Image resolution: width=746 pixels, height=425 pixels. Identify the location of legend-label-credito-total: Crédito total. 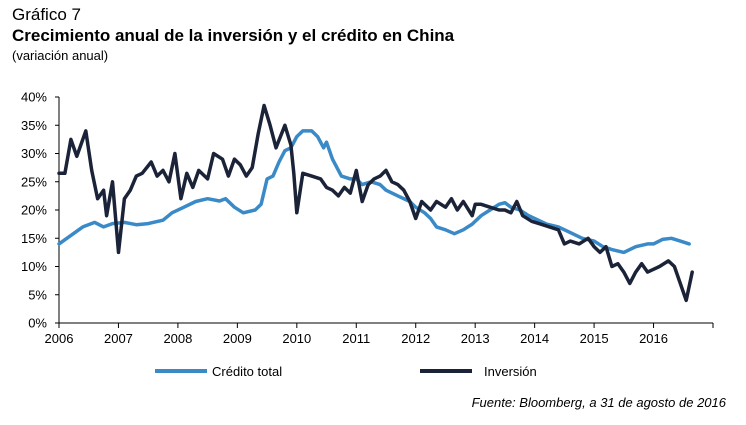
(247, 371).